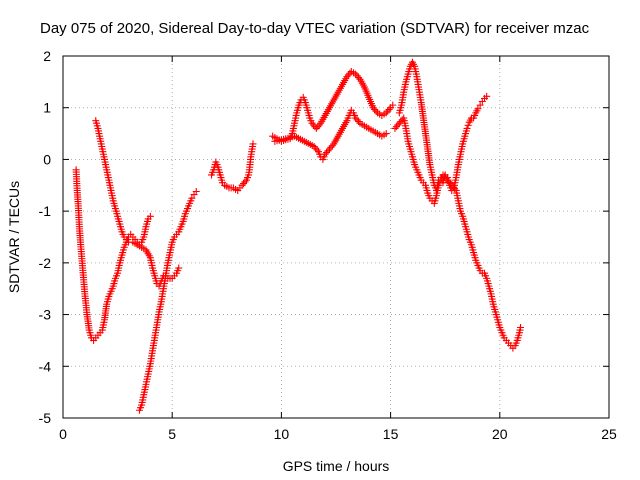 The image size is (640, 480). What do you see at coordinates (45, 315) in the screenshot?
I see `y-tick-label: -3` at bounding box center [45, 315].